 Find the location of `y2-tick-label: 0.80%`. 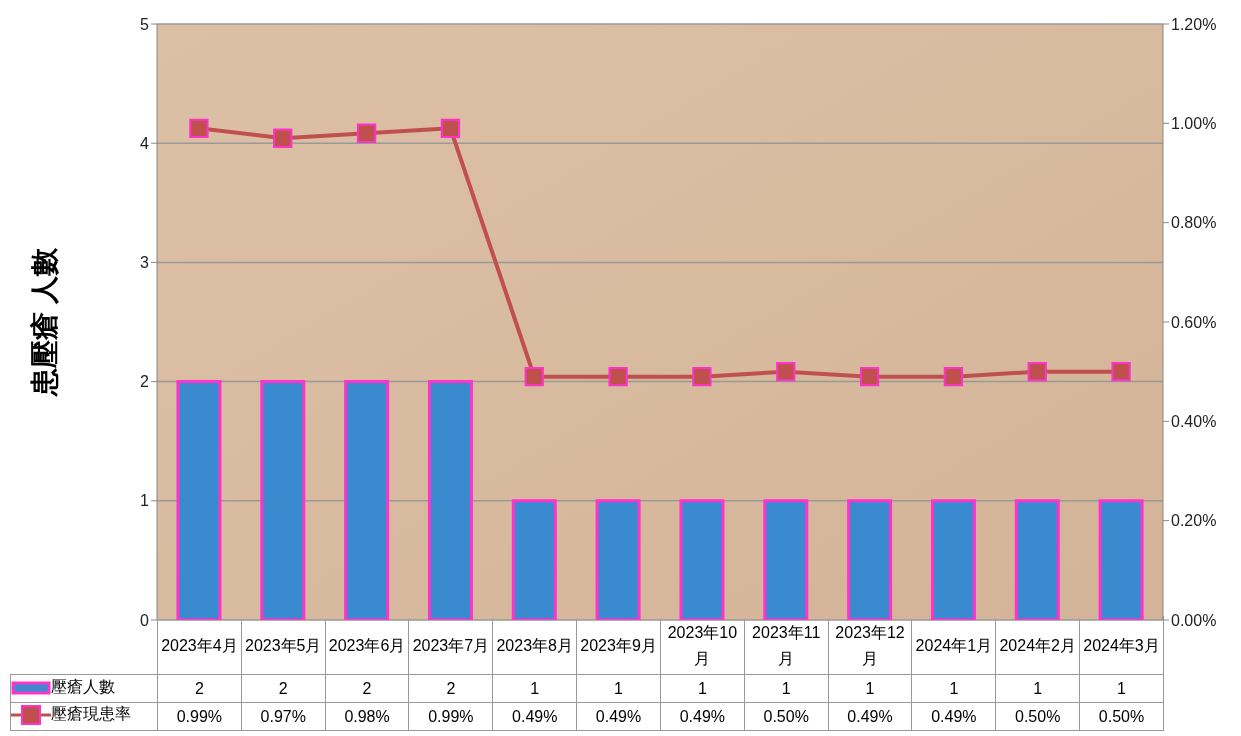

y2-tick-label: 0.80% is located at coordinates (1194, 223).